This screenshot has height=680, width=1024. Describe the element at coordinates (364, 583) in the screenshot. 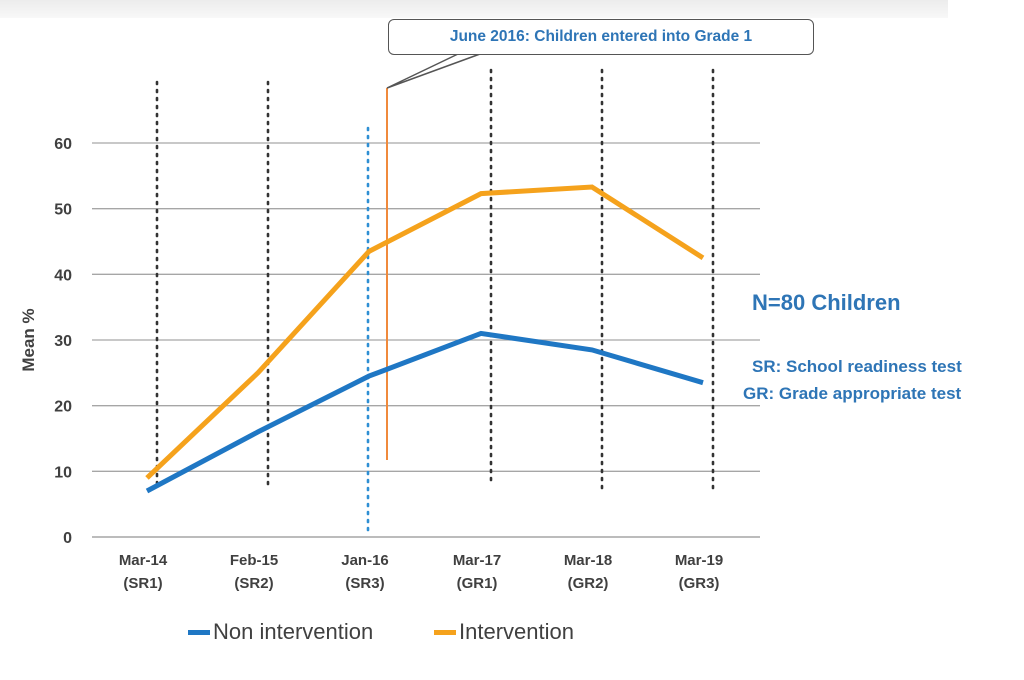

I see `x-tick-sublabel-2: (SR3)` at that location.